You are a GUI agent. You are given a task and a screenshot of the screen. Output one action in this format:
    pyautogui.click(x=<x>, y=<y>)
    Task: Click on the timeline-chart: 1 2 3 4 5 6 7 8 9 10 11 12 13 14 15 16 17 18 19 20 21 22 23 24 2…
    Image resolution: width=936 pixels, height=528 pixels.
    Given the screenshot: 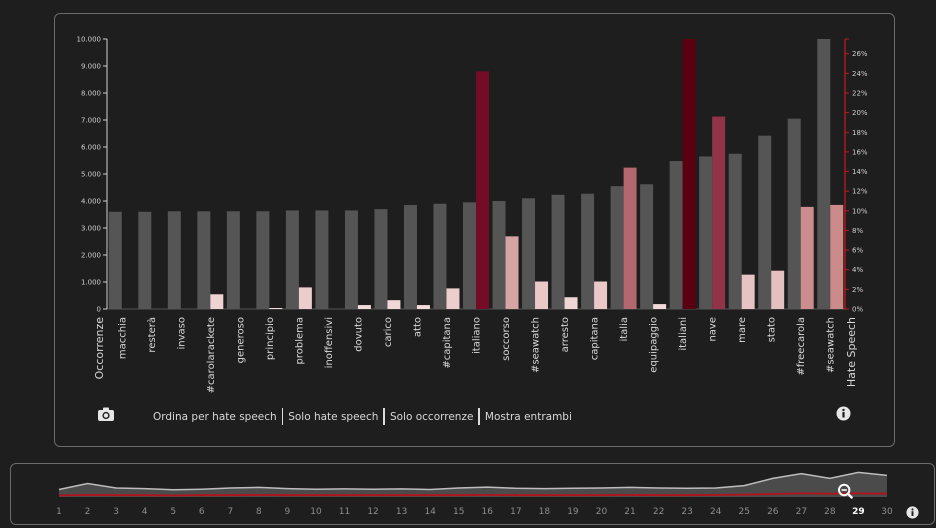 What is the action you would take?
    pyautogui.click(x=473, y=495)
    